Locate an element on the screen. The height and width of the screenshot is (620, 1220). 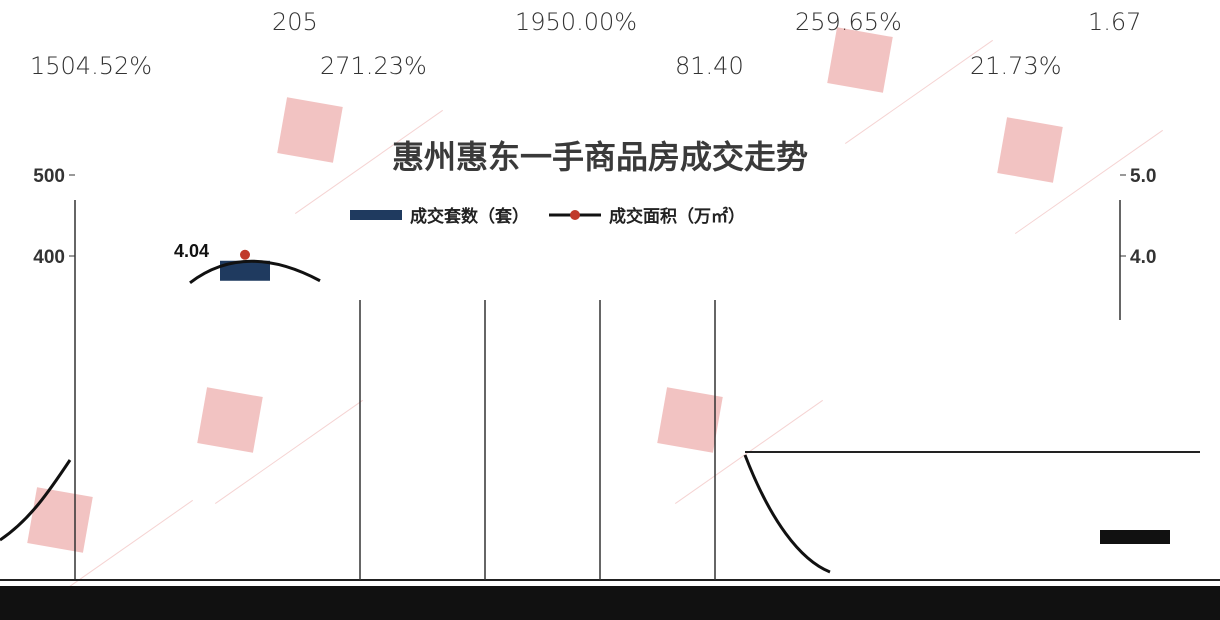
legend-swatch-point is located at coordinates (575, 215).